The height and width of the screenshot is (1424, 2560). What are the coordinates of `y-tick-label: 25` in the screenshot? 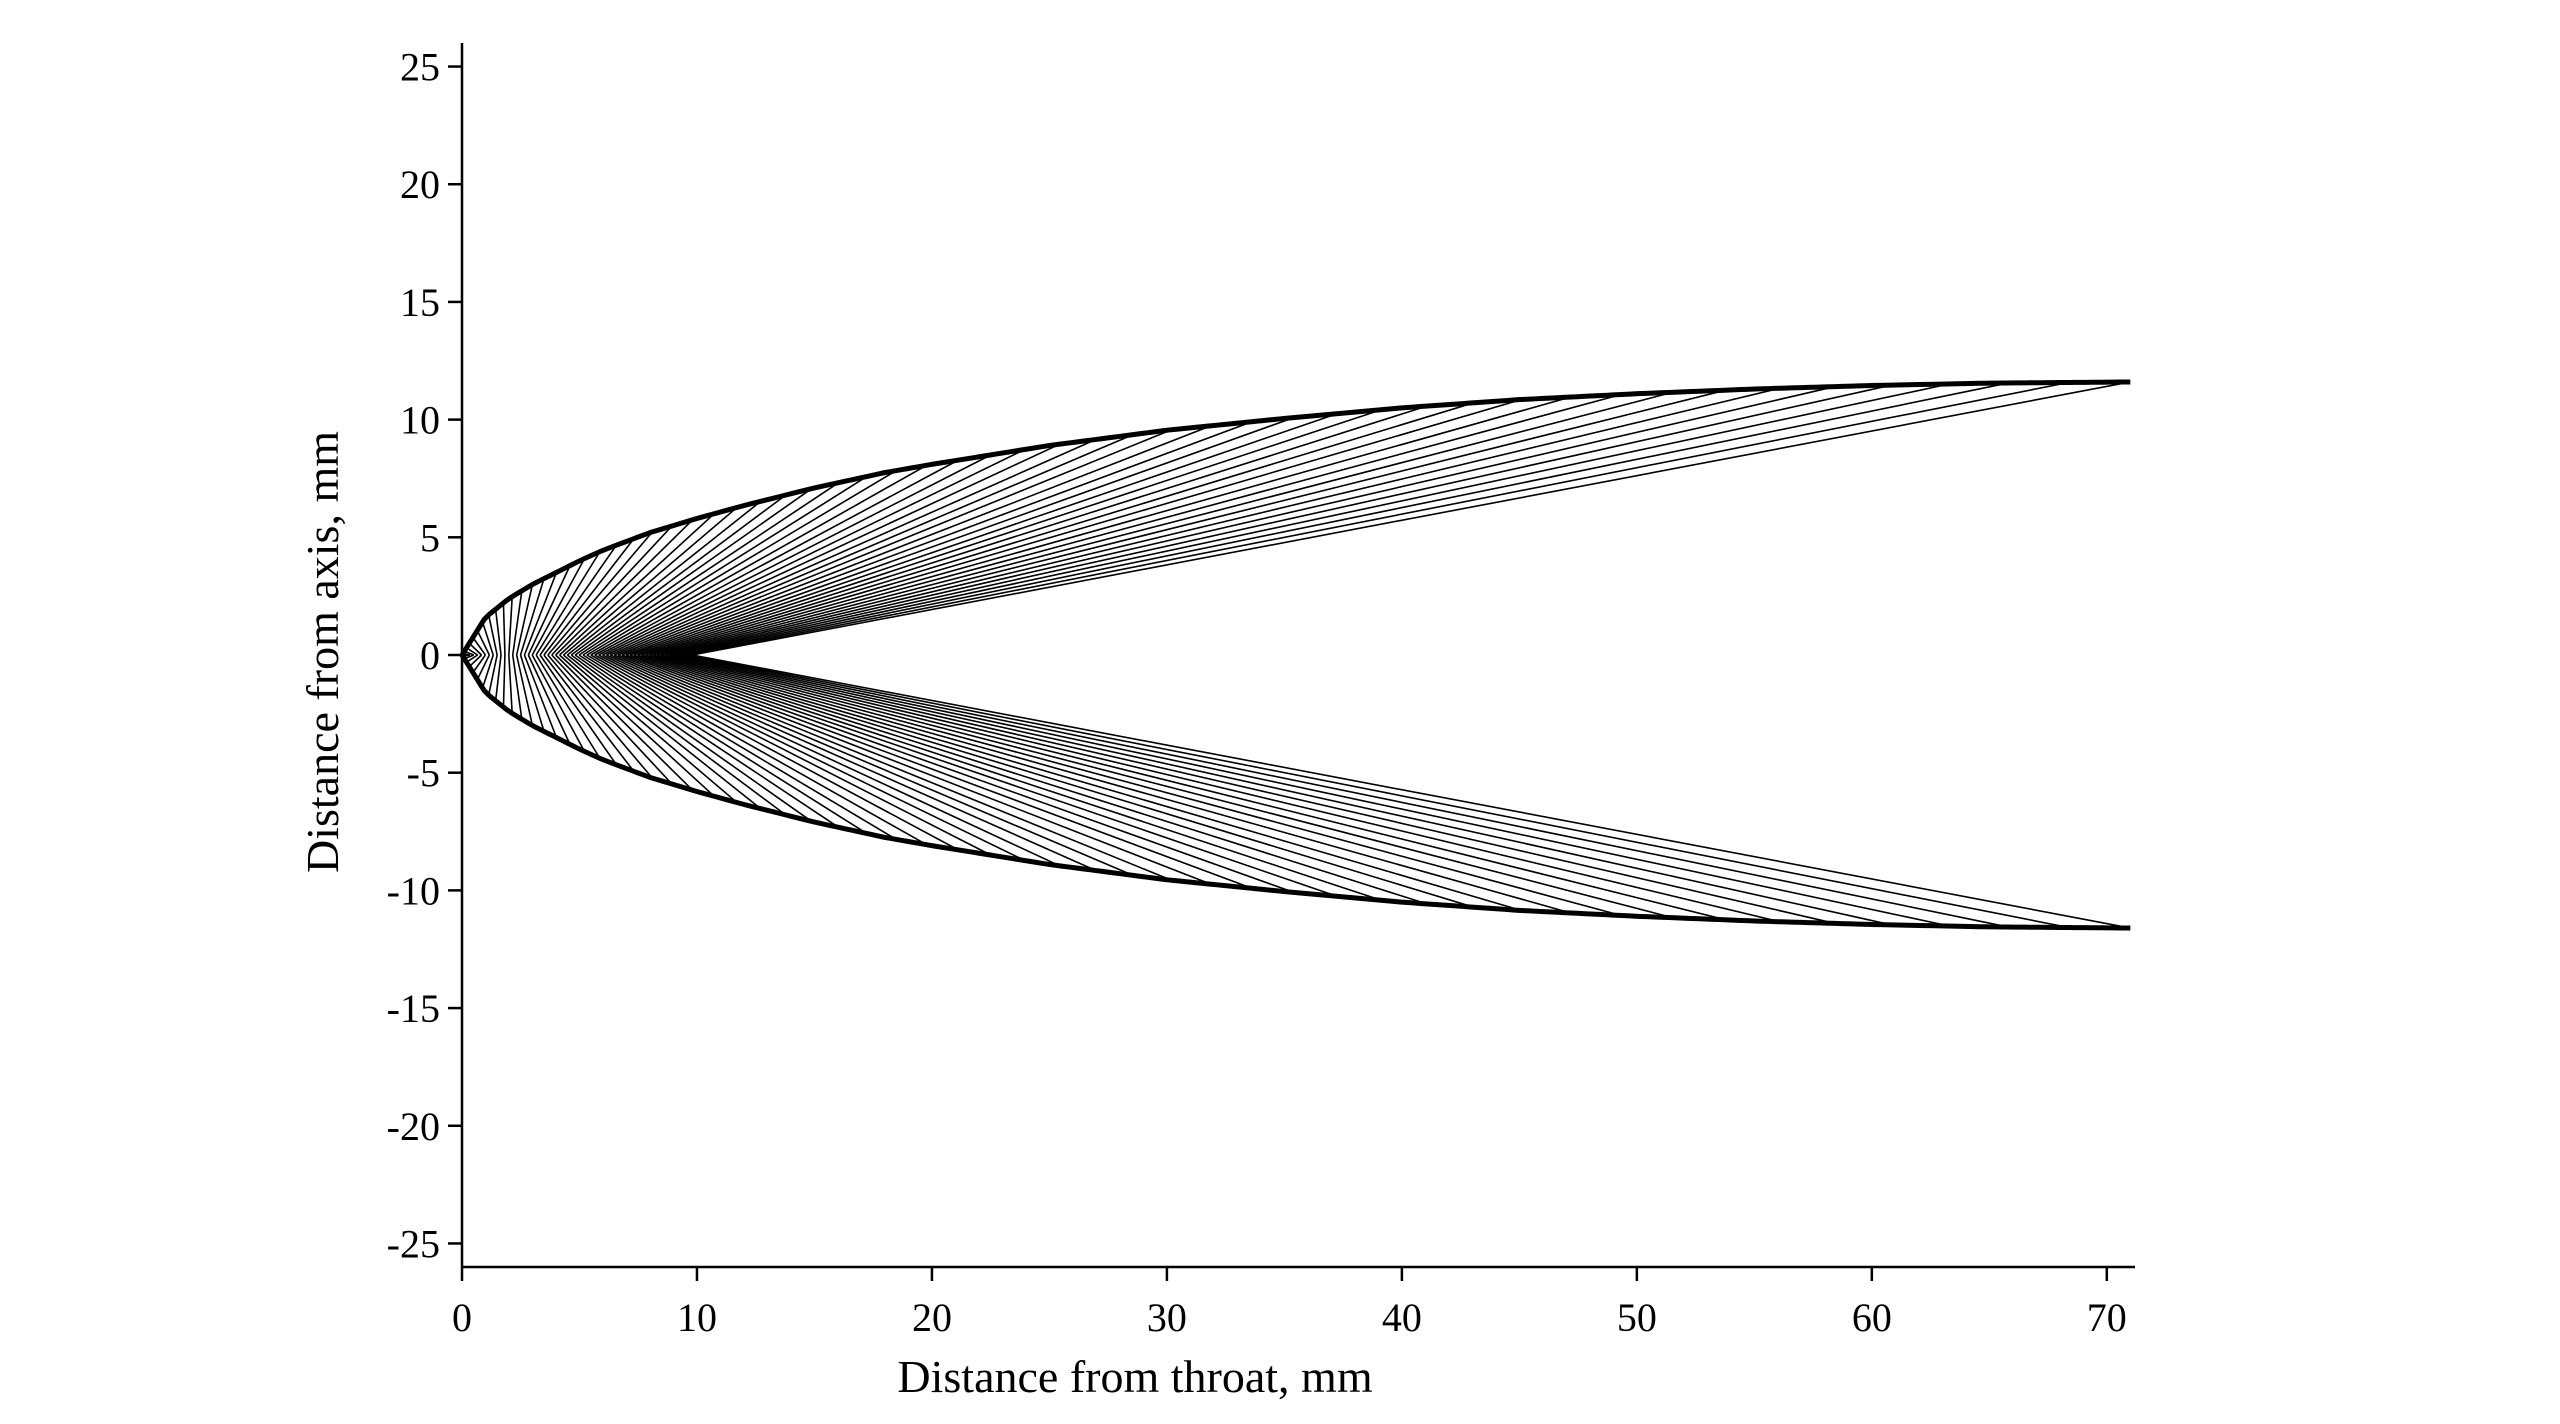 It's located at (420, 67).